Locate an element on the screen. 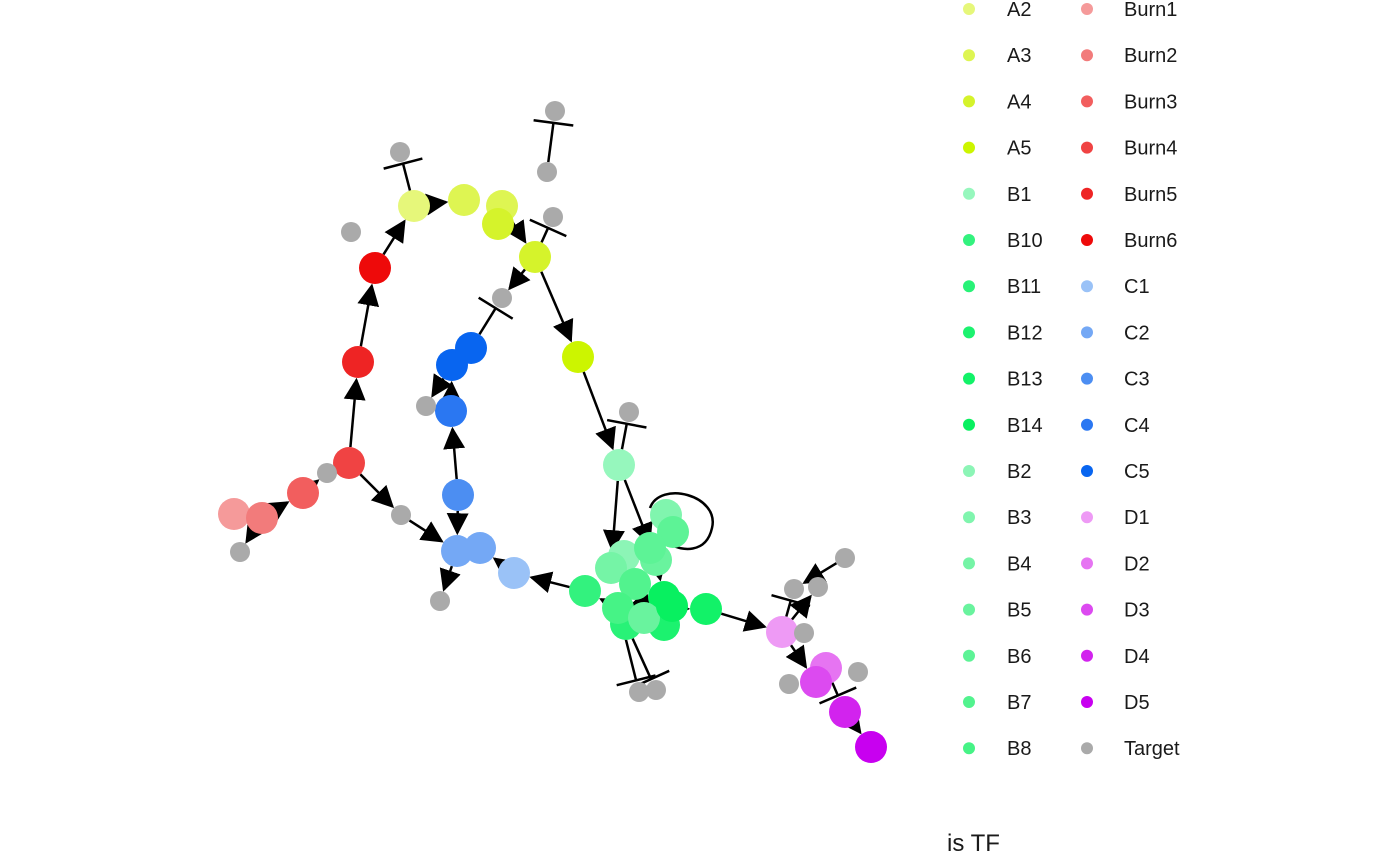 The image size is (1400, 866). legend-title: is TF is located at coordinates (973, 843).